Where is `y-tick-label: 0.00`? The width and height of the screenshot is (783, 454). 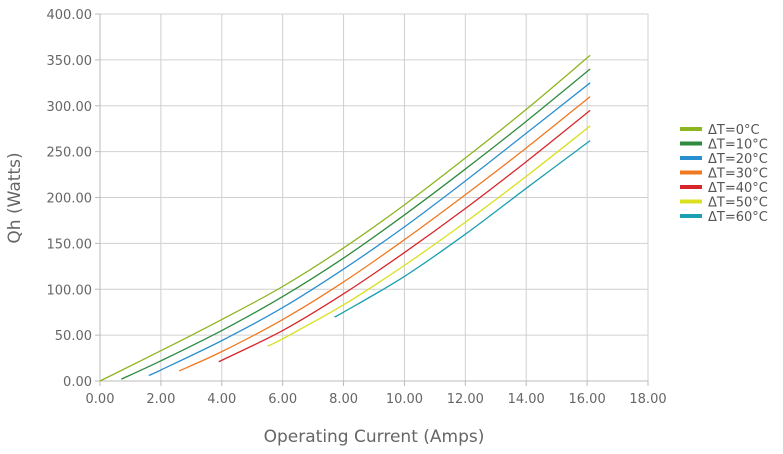 y-tick-label: 0.00 is located at coordinates (77, 382).